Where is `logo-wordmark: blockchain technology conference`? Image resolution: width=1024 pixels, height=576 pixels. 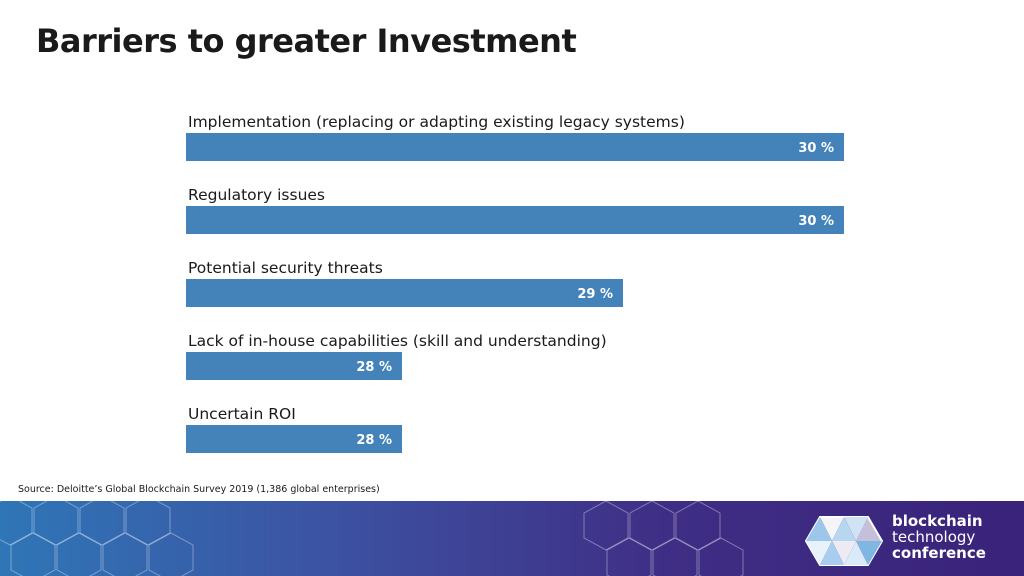
logo-wordmark: blockchain technology conference is located at coordinates (939, 537).